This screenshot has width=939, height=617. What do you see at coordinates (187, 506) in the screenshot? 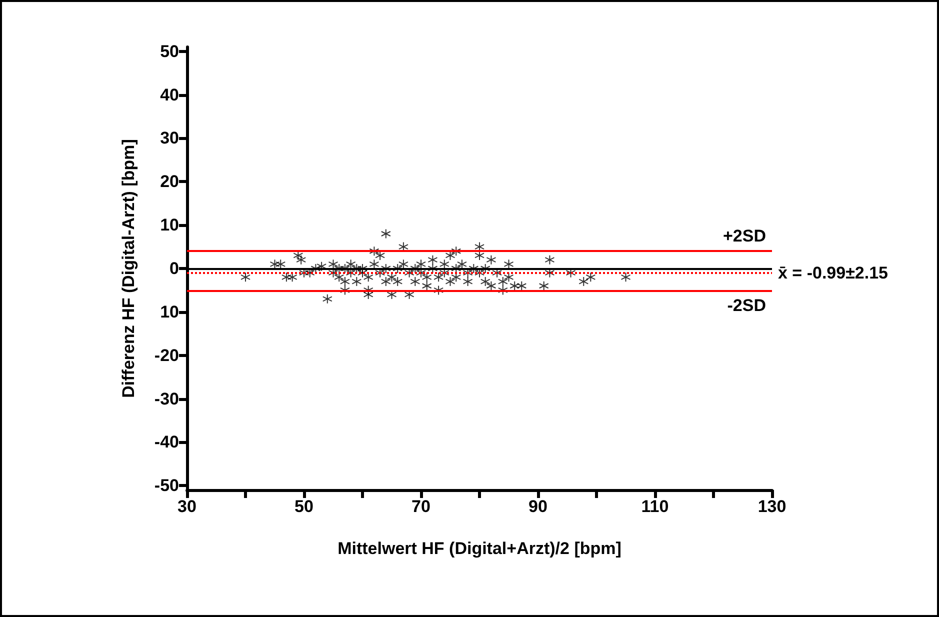
I see `x-tick-label: 30` at bounding box center [187, 506].